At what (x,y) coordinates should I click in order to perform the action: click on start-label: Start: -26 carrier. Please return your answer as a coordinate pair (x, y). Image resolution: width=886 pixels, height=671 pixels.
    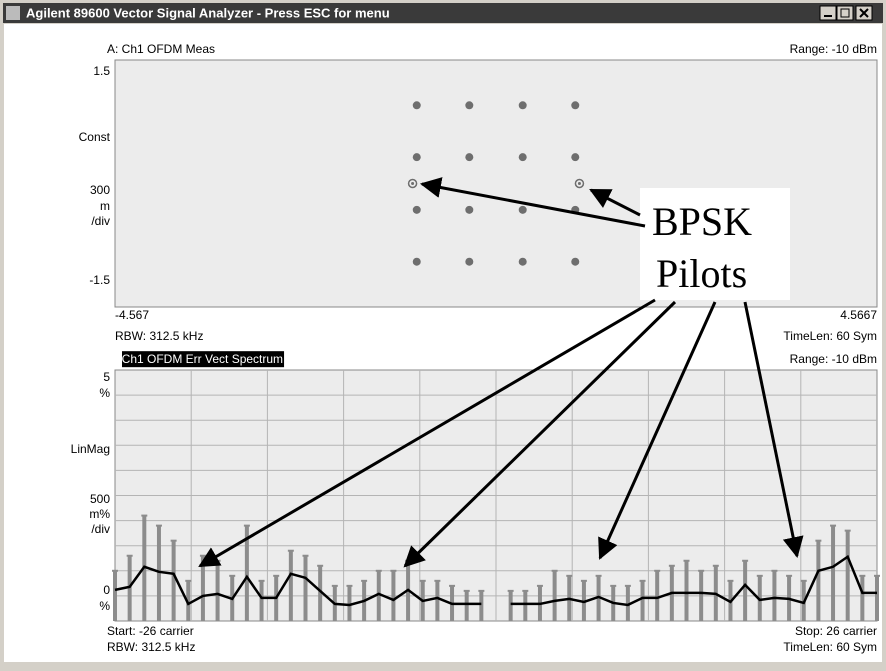
    Looking at the image, I should click on (150, 631).